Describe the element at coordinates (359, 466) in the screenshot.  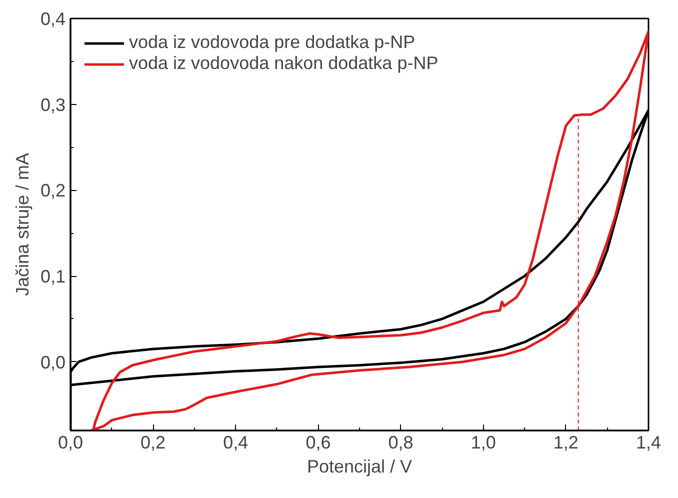
I see `x-axis-title: Potencijal / V` at that location.